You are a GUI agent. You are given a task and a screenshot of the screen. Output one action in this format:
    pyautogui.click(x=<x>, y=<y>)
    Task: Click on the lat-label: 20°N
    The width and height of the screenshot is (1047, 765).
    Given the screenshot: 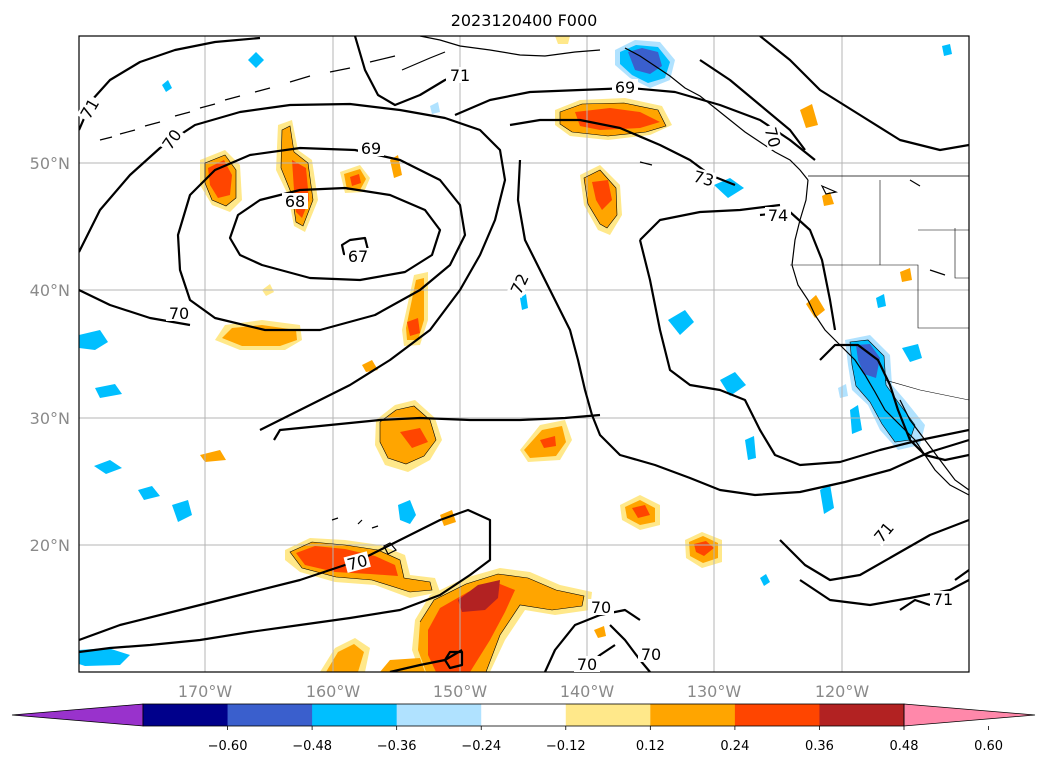 What is the action you would take?
    pyautogui.click(x=50, y=545)
    